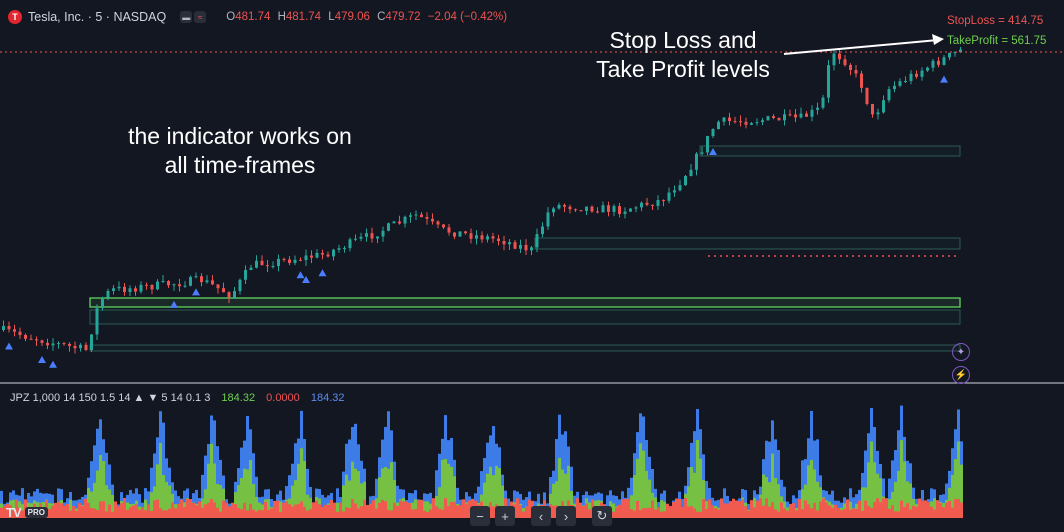 The height and width of the screenshot is (532, 1064). Describe the element at coordinates (110, 398) in the screenshot. I see `indicator-params: JPZ 1,000 14 150 1.5 14 ▲ ▼ 5 14 0.1 3` at that location.